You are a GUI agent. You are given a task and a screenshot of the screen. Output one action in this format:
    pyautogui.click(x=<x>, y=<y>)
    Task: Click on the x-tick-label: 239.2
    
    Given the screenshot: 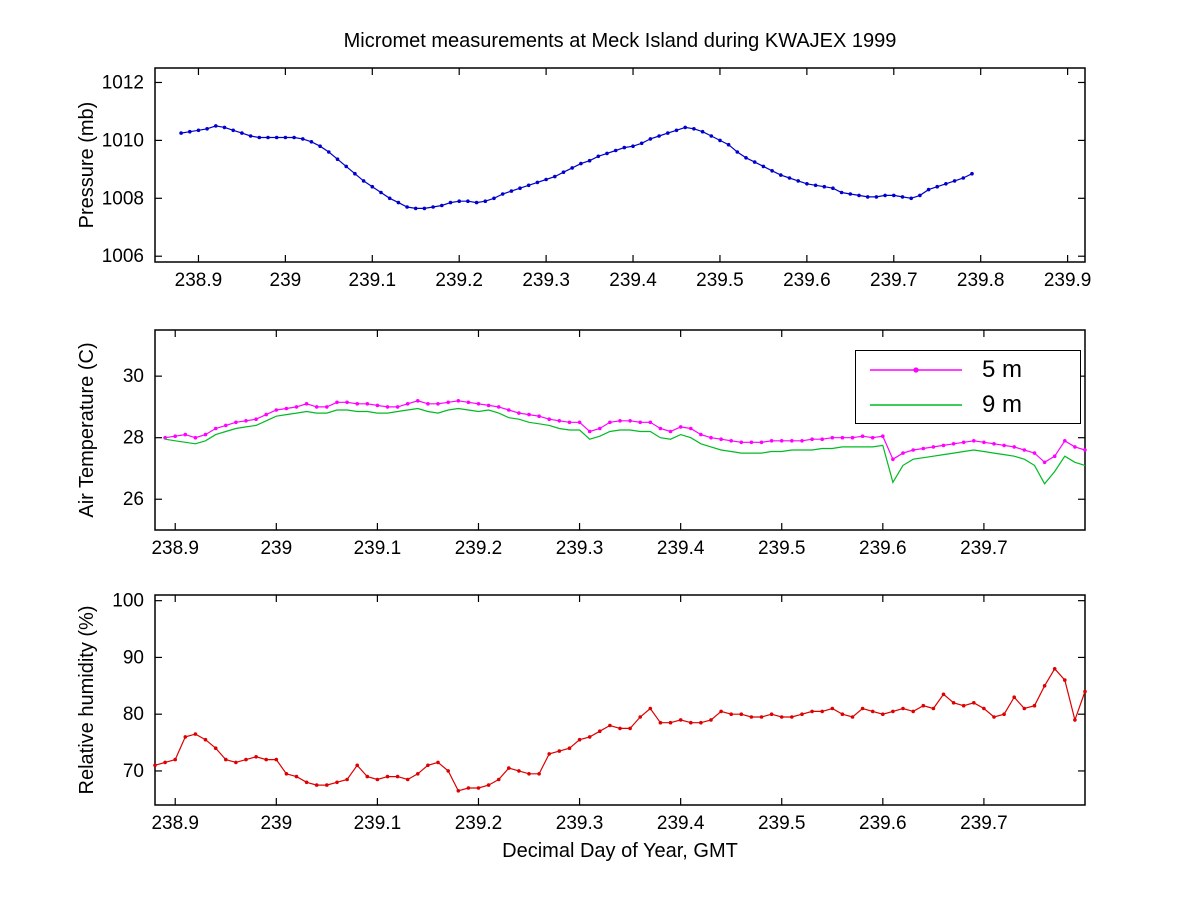 What is the action you would take?
    pyautogui.click(x=479, y=823)
    